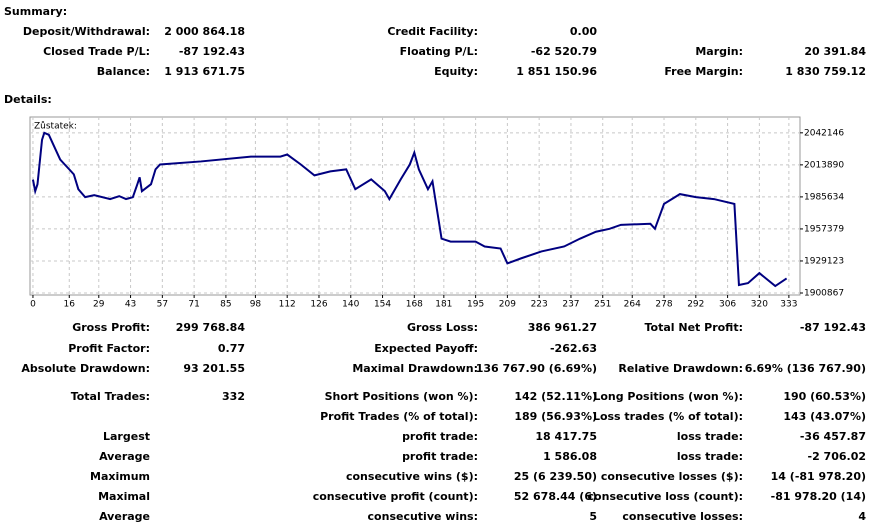 This screenshot has height=528, width=872. What do you see at coordinates (85, 368) in the screenshot?
I see `field-label: Absolute Drawdown:` at bounding box center [85, 368].